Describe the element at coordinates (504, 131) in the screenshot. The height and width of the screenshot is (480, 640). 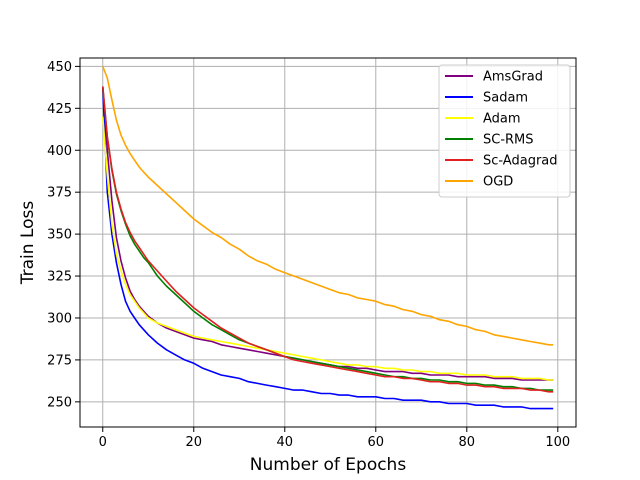
I see `legend: AmsGrad Sadam Adam SC-RMS Sc-Adagrad OGD` at that location.